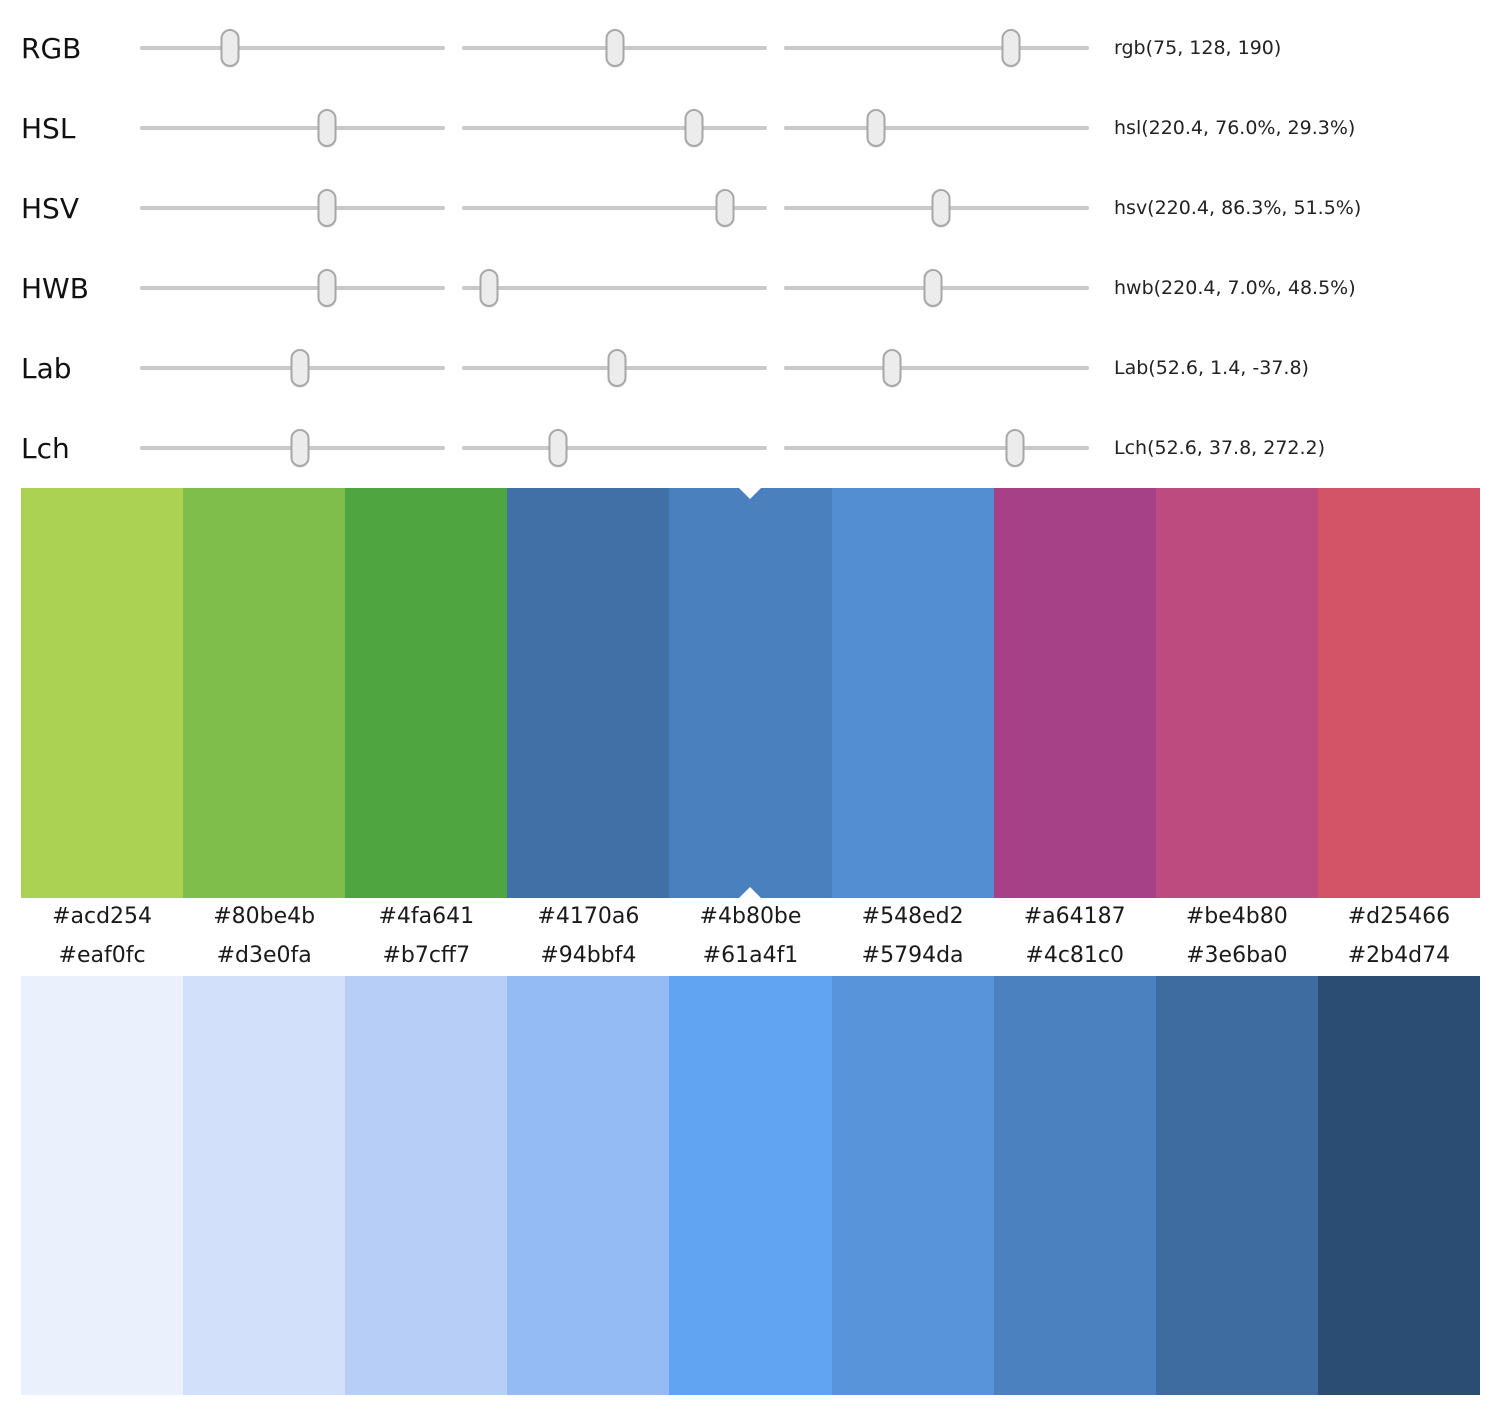  I want to click on selected-marker-bottom-icon, so click(750, 892).